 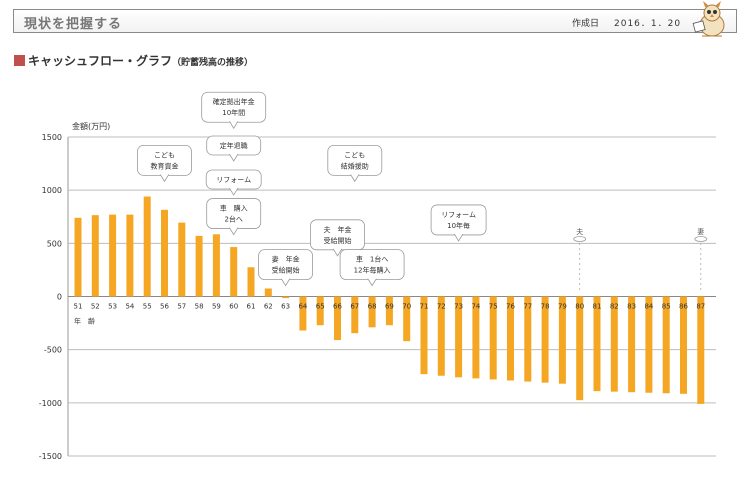 I want to click on x-tick-label: 61, so click(x=251, y=307).